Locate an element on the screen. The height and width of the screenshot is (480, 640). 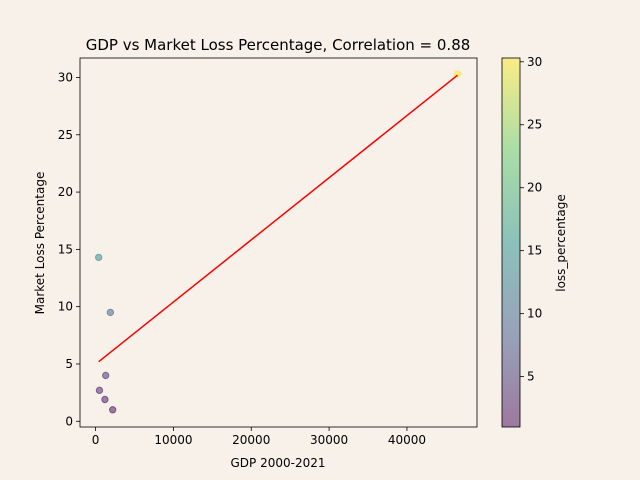
colorbar-tick-label: 25 is located at coordinates (534, 125).